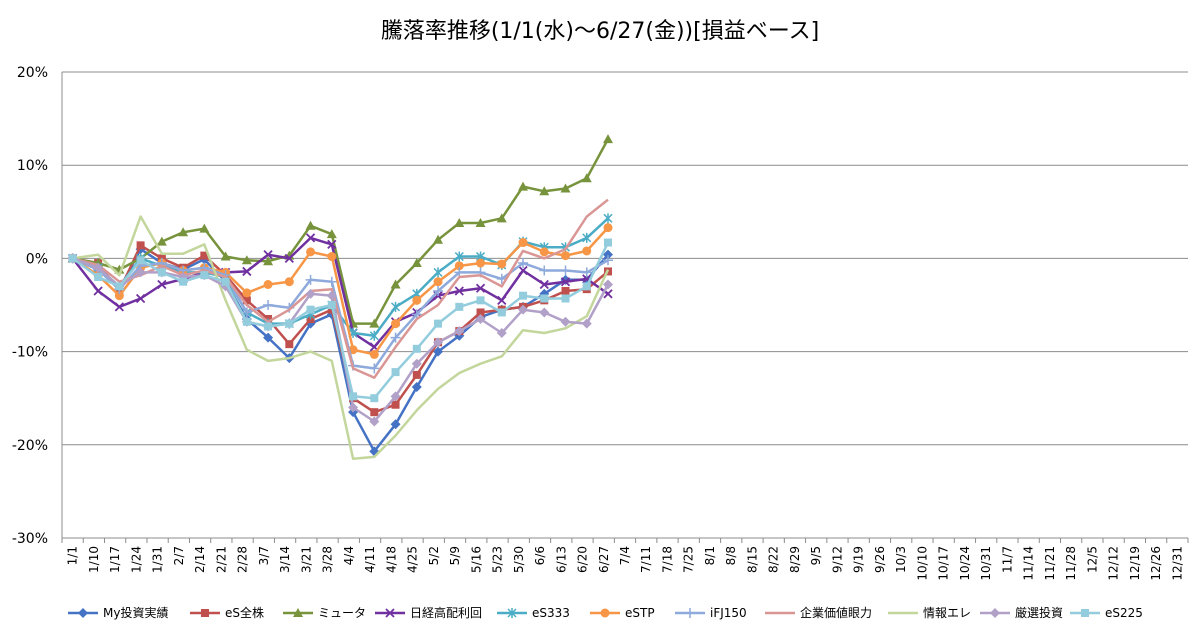 This screenshot has height=638, width=1200. What do you see at coordinates (859, 559) in the screenshot?
I see `x-tick-label: 9/19` at bounding box center [859, 559].